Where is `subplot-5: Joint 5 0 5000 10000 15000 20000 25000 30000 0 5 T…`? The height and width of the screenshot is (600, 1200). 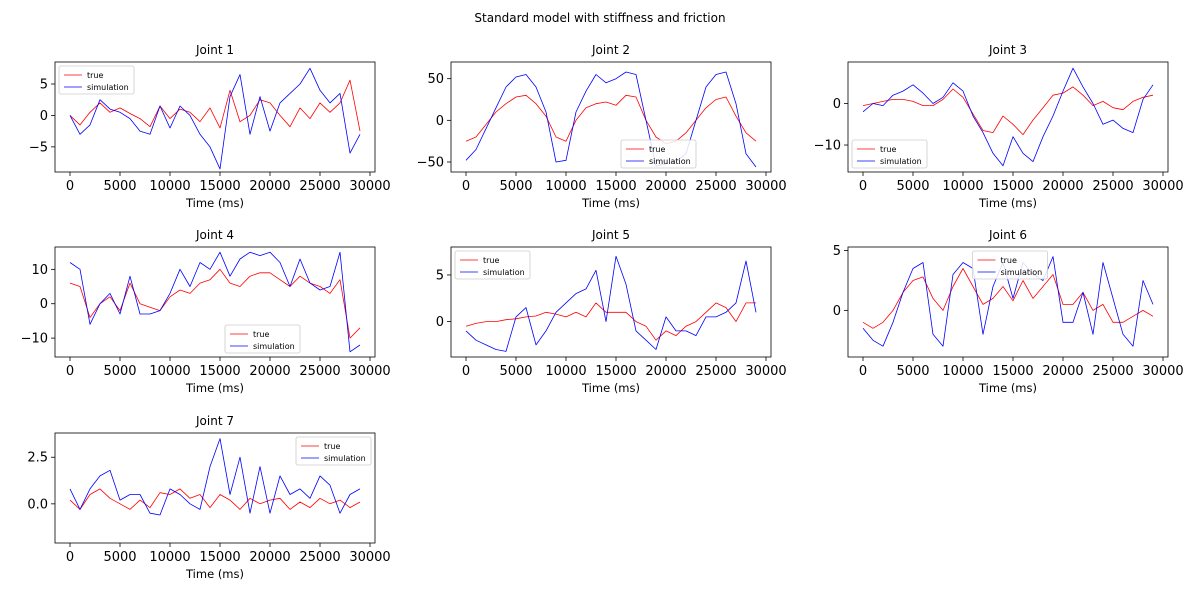
subplot-5: Joint 5 0 5000 10000 15000 20000 25000 30000 0 5 T… is located at coordinates (611, 311).